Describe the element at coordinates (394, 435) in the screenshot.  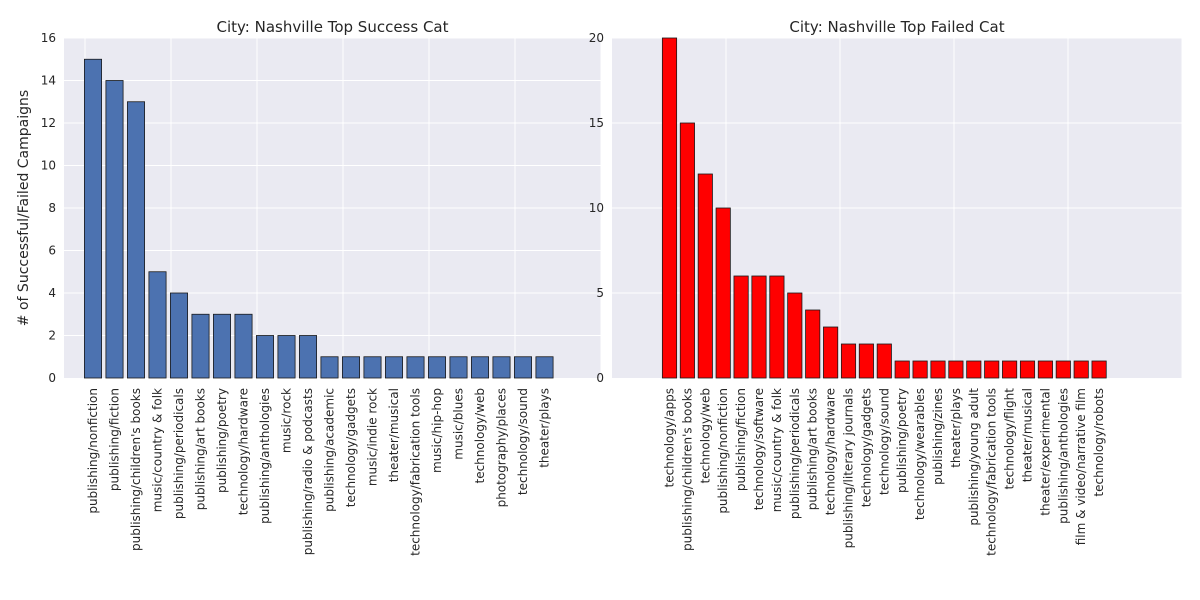
I see `success-chart-x-tick-label: theater/musical` at that location.